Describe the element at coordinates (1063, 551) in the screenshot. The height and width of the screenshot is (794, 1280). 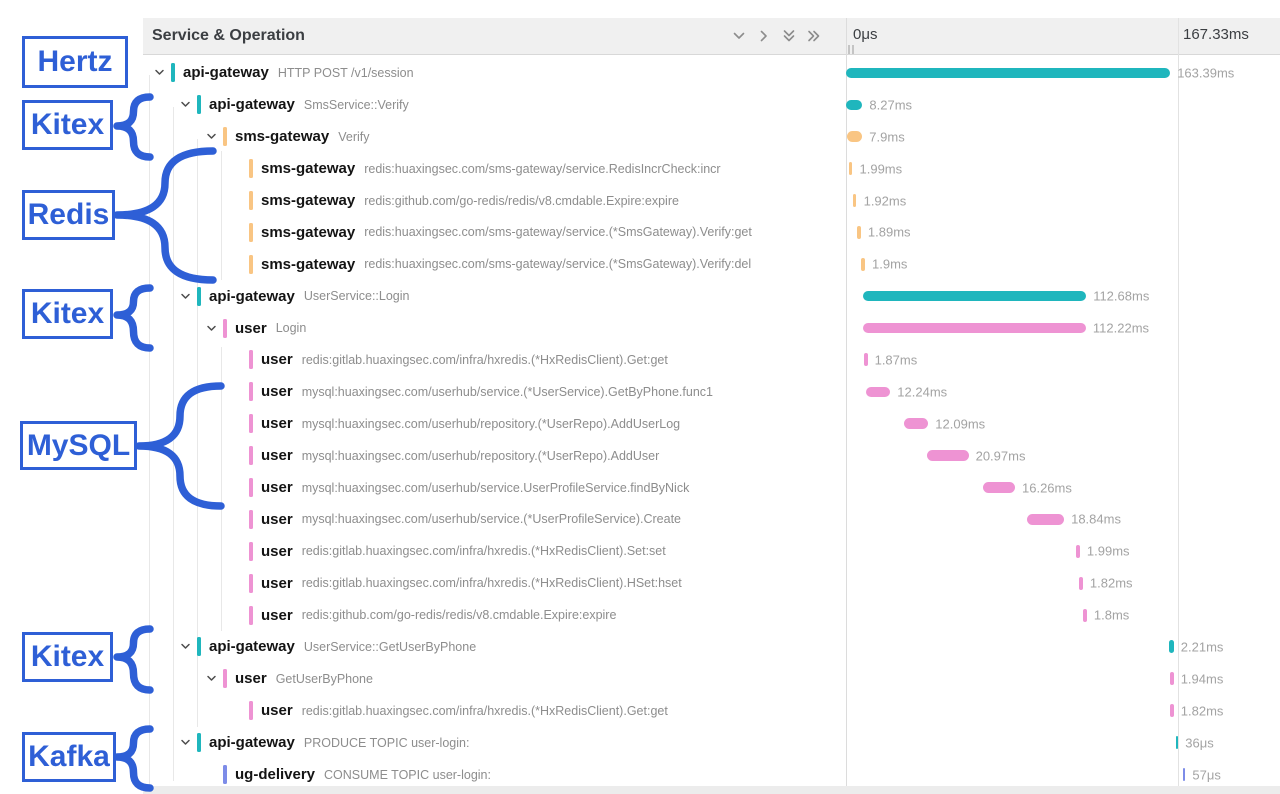
I see `span-timeline-cell: 1.99ms` at that location.